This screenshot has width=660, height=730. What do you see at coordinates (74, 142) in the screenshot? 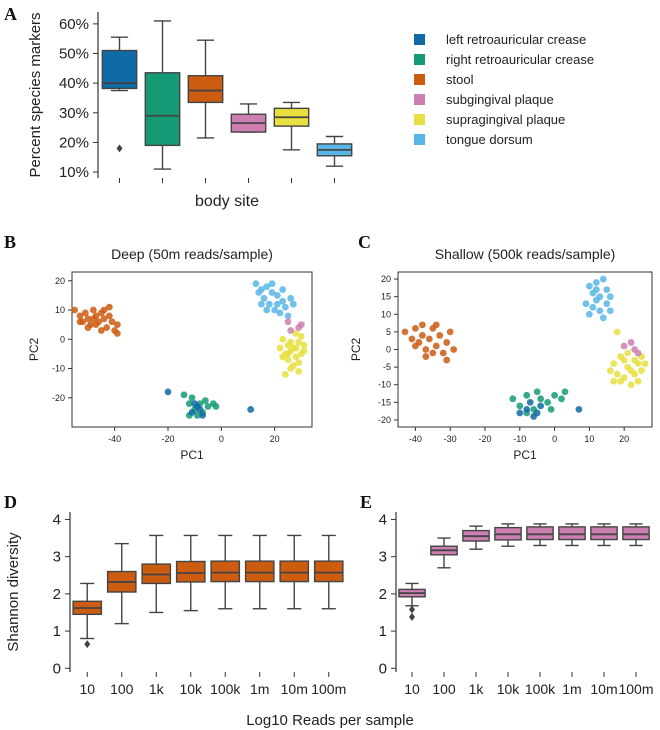
I see `y-tick-label: 20%` at bounding box center [74, 142].